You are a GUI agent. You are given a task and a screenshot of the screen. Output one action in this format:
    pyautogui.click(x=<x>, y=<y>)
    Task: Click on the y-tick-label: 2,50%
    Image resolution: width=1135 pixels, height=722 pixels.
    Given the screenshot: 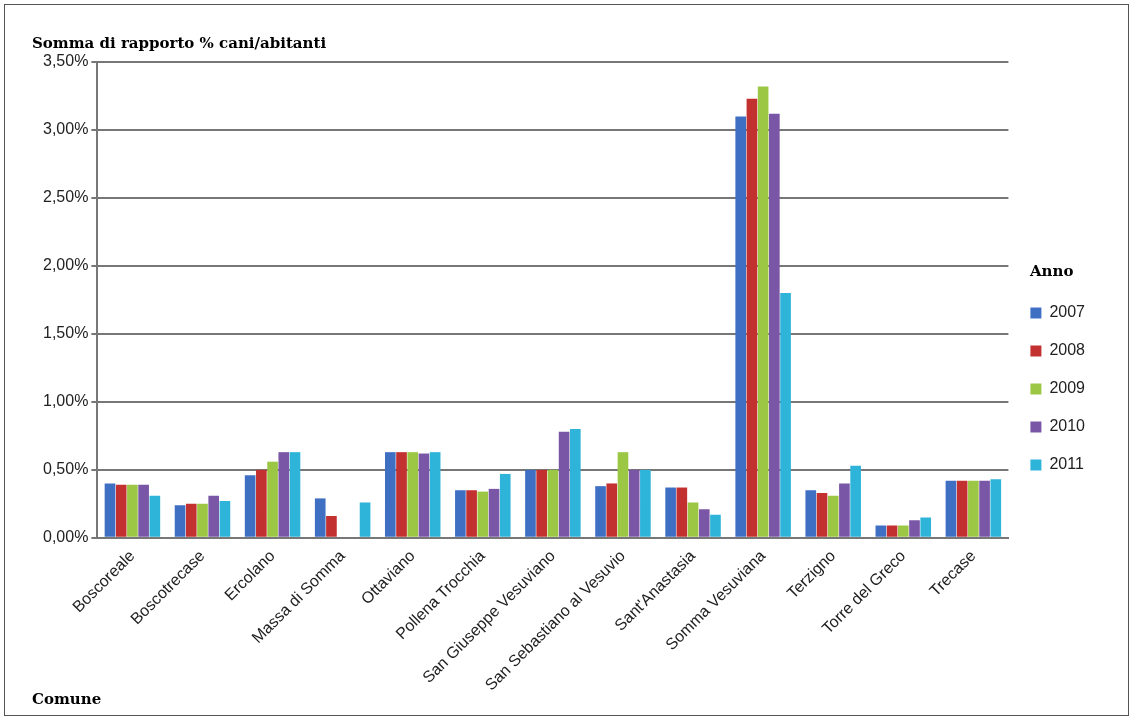 What is the action you would take?
    pyautogui.click(x=65, y=197)
    